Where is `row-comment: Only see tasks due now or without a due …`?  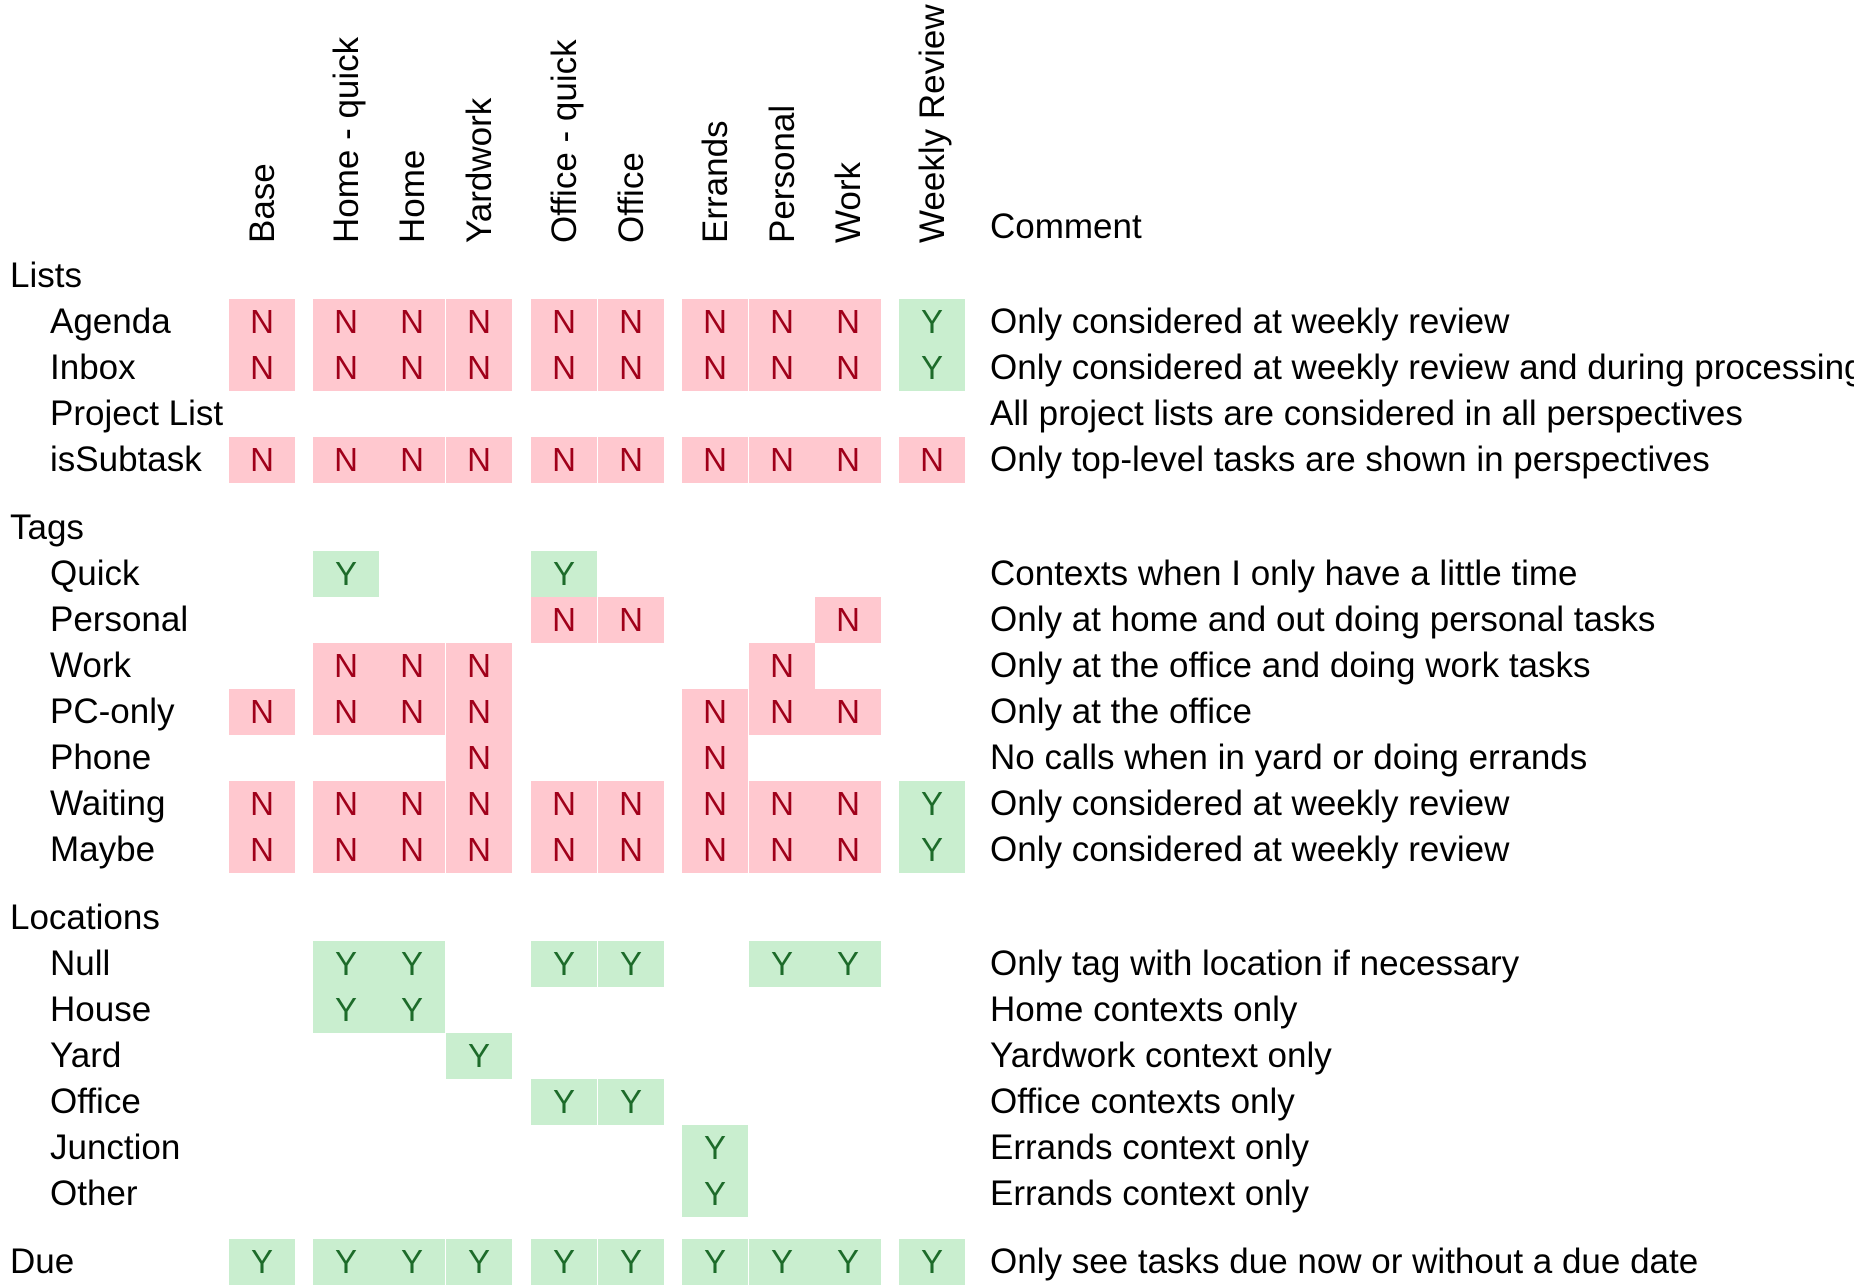 row-comment: Only see tasks due now or without a due … is located at coordinates (1344, 1261).